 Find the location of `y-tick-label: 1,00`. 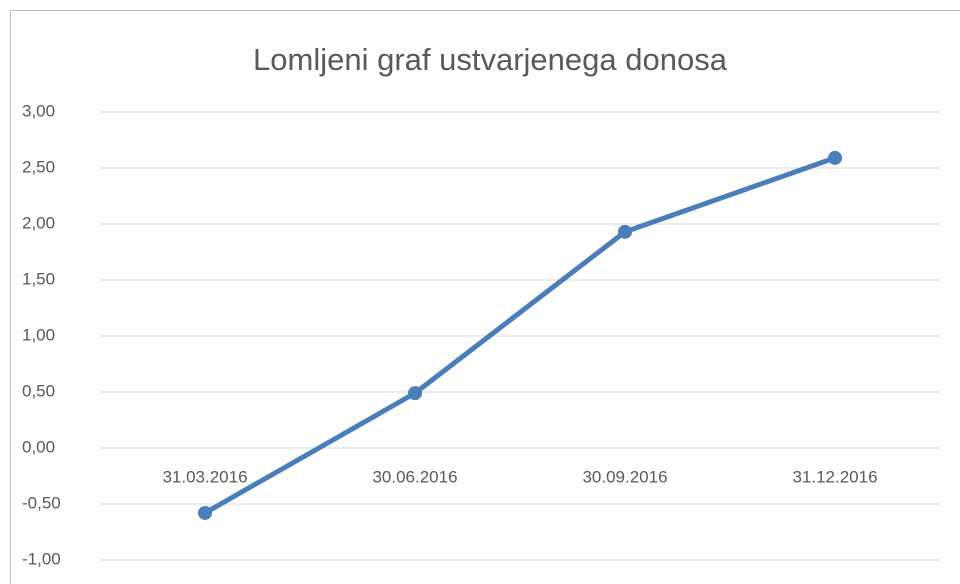

y-tick-label: 1,00 is located at coordinates (38, 334).